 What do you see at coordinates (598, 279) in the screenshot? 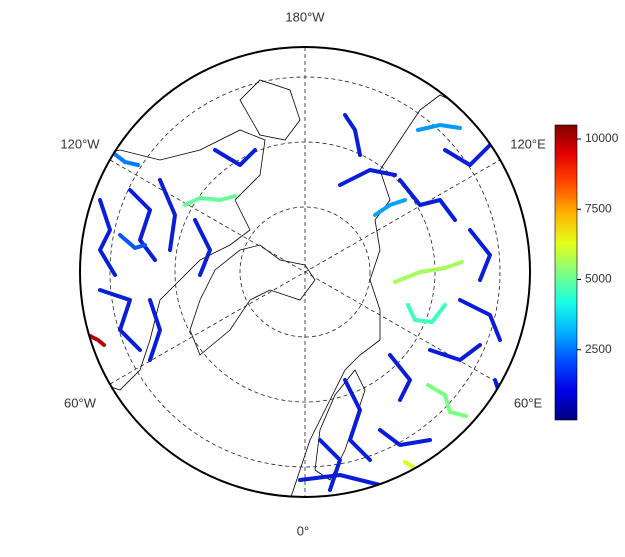
I see `colorbar-tick-label: 5000` at bounding box center [598, 279].